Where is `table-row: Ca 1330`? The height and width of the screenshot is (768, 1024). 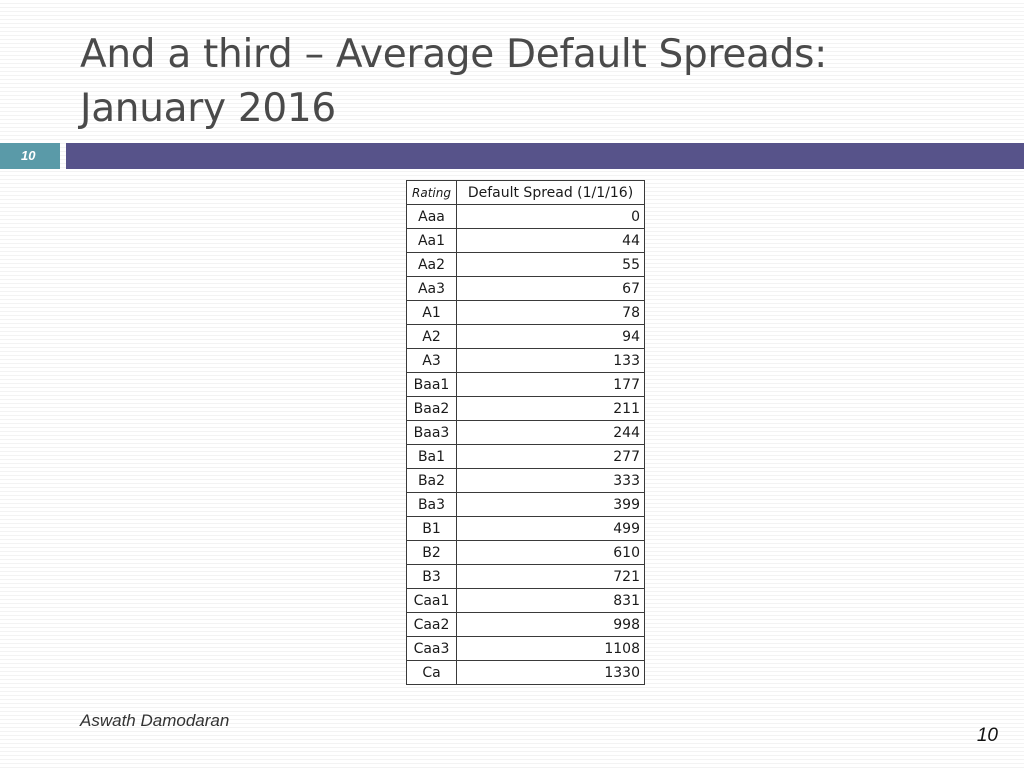 table-row: Ca 1330 is located at coordinates (525, 672).